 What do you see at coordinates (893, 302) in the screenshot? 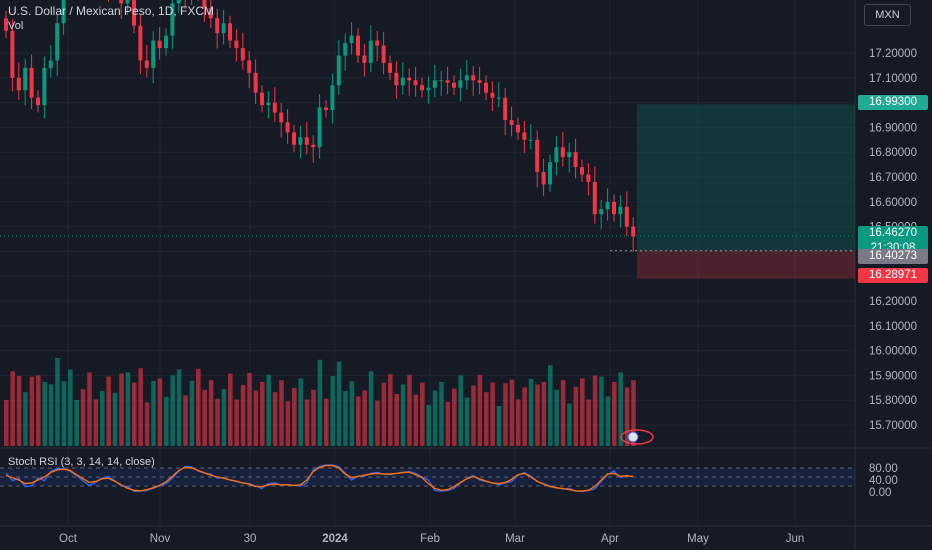
I see `y-tick-label: 16.20000` at bounding box center [893, 302].